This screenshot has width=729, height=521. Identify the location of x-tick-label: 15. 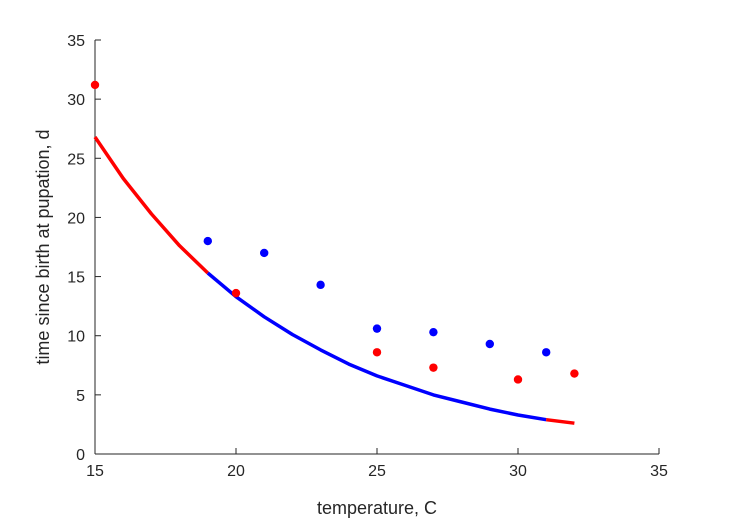
(95, 471).